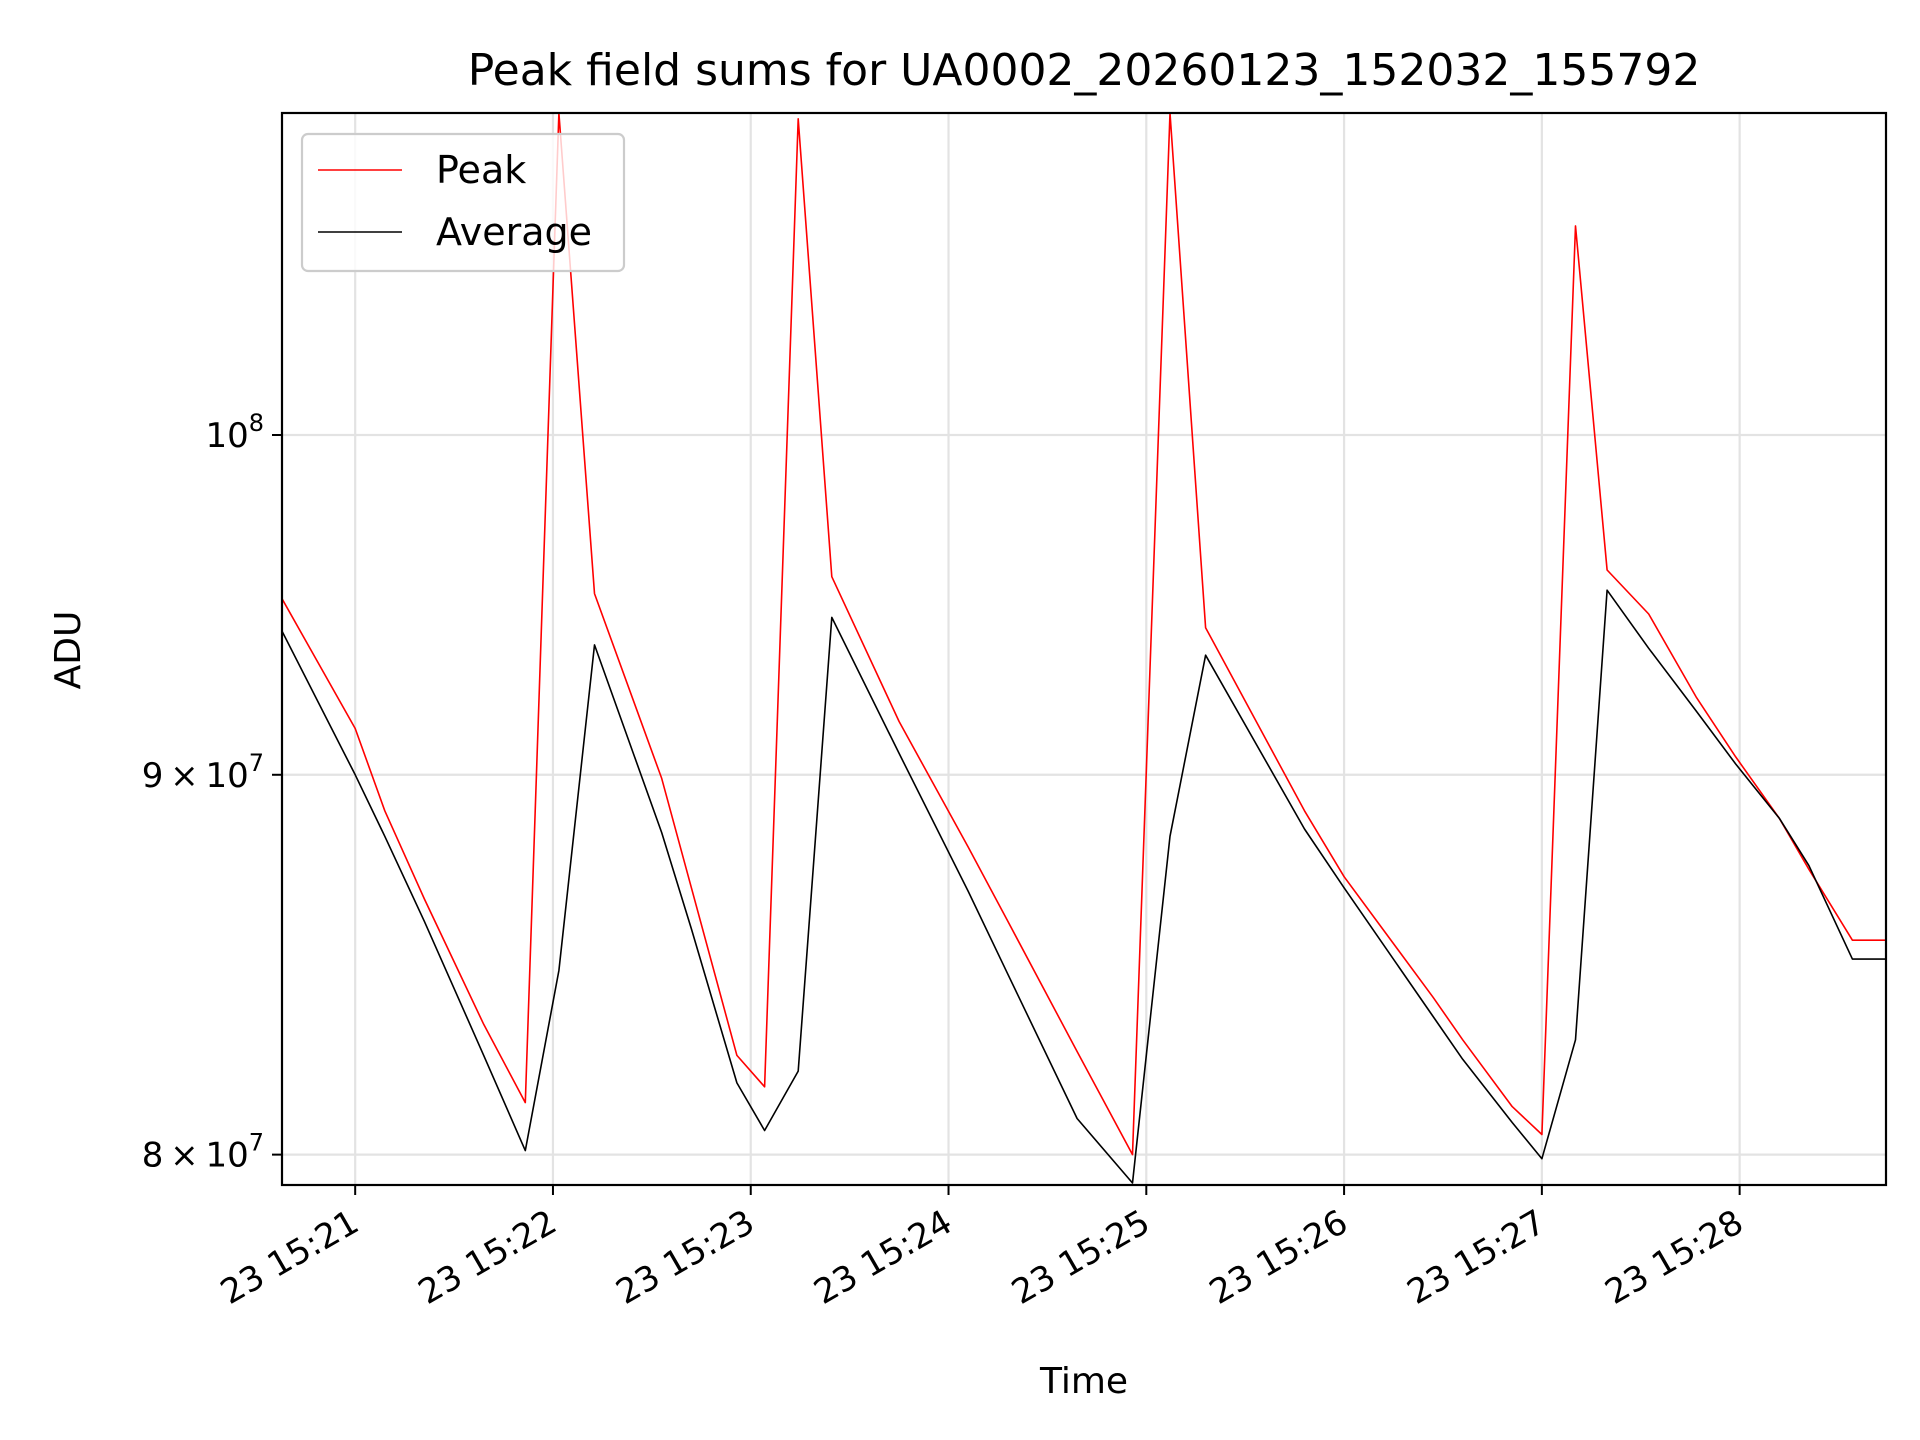  Describe the element at coordinates (203, 772) in the screenshot. I see `y-tick-label: 9 × 10⁷` at that location.